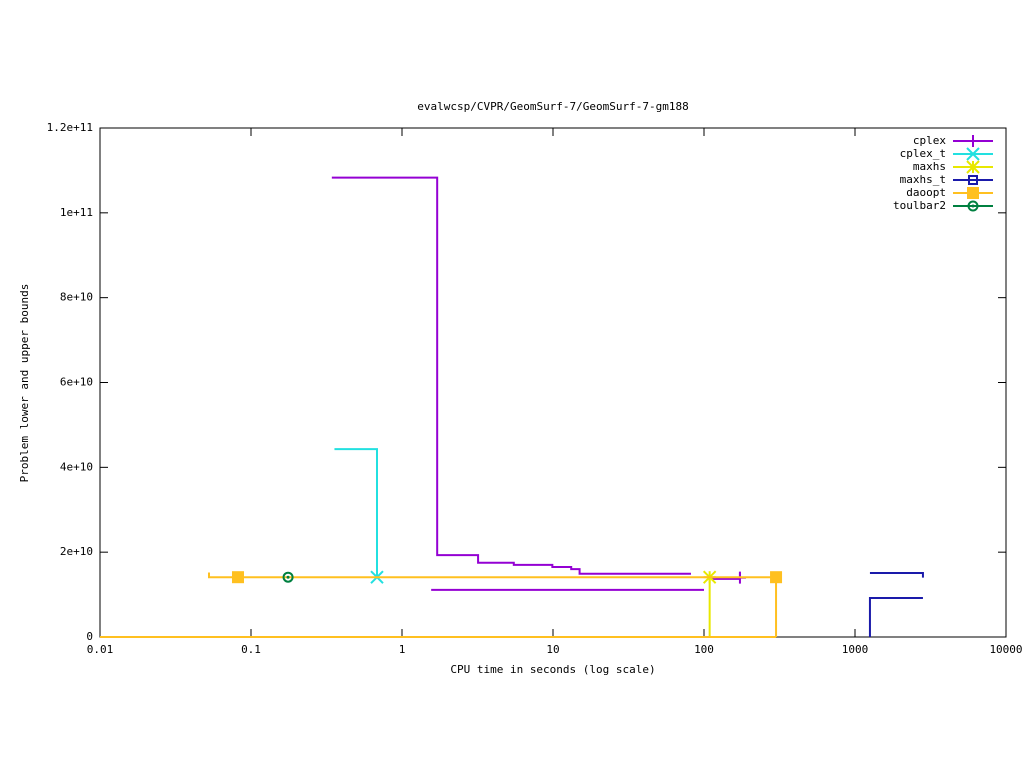 Image resolution: width=1024 pixels, height=768 pixels. What do you see at coordinates (76, 212) in the screenshot?
I see `y-tick-label: 1e+11` at bounding box center [76, 212].